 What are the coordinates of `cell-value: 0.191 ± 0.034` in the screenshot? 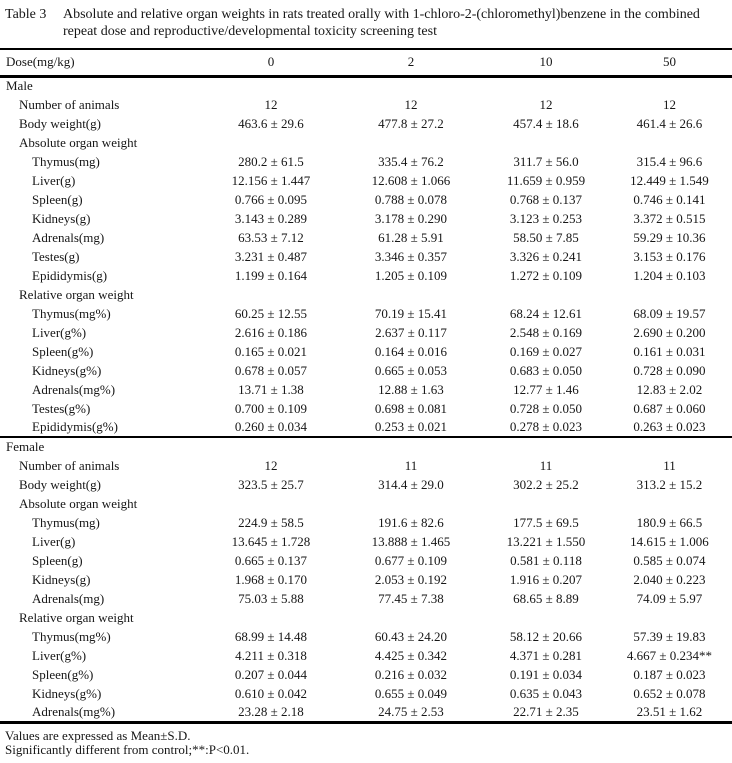 It's located at (546, 674).